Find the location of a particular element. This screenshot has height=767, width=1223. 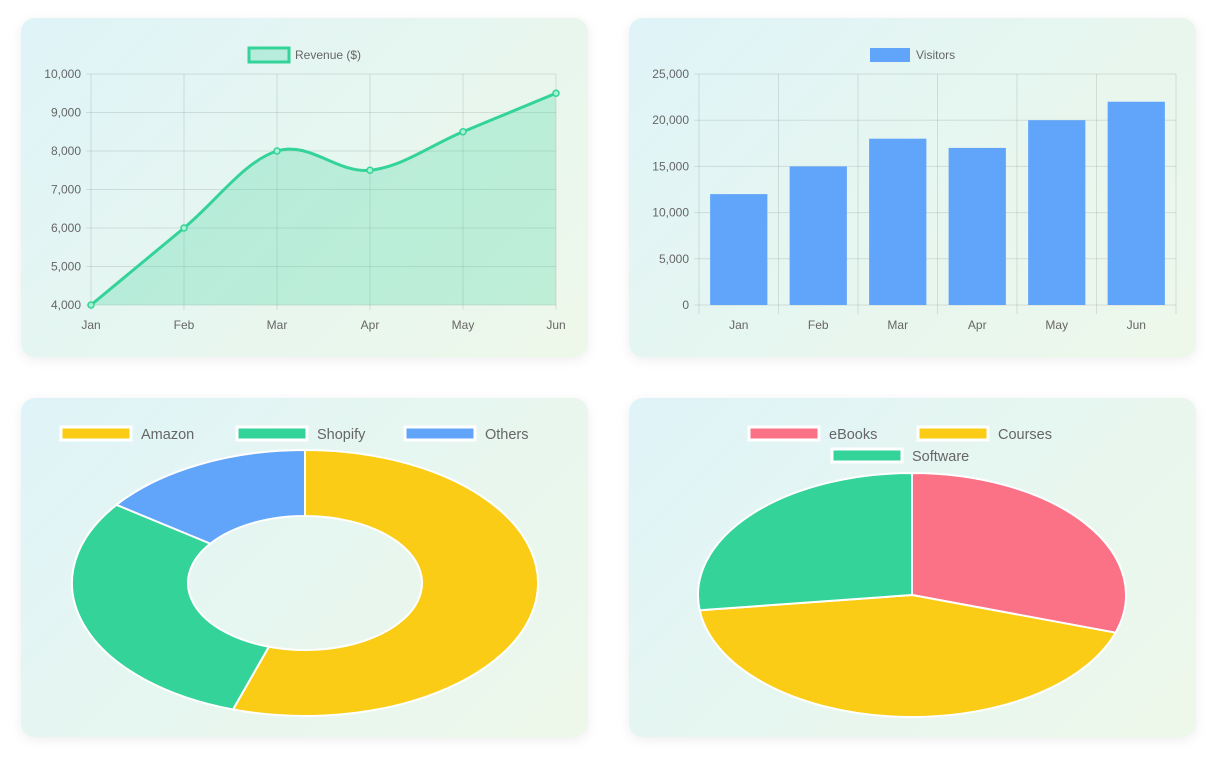

legend-label-visitors: Visitors is located at coordinates (935, 55).